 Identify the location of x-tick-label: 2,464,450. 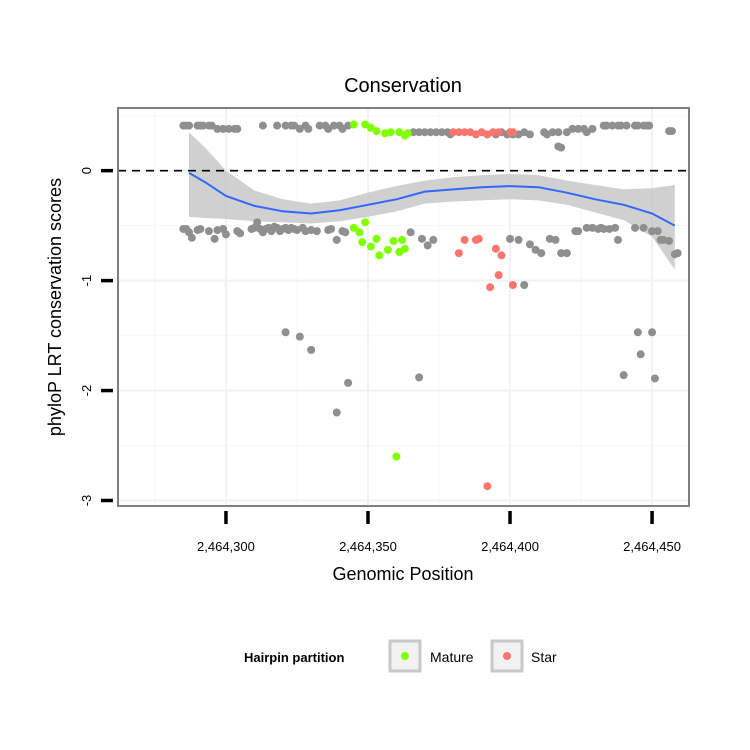
(652, 546).